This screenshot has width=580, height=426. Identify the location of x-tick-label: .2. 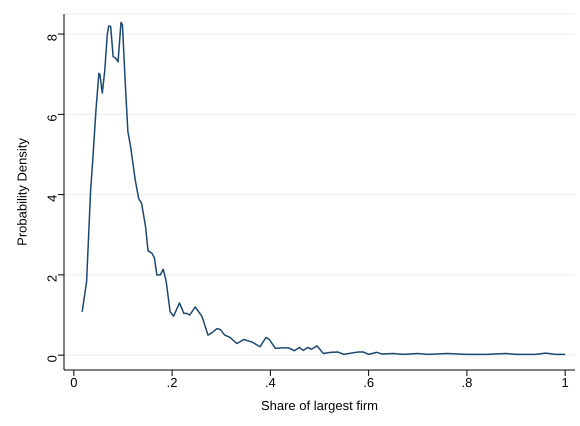
(172, 382).